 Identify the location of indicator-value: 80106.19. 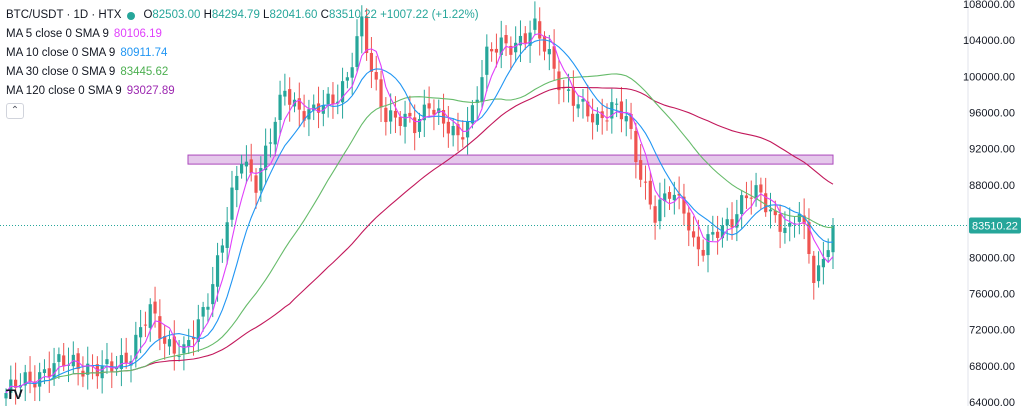
(137, 34).